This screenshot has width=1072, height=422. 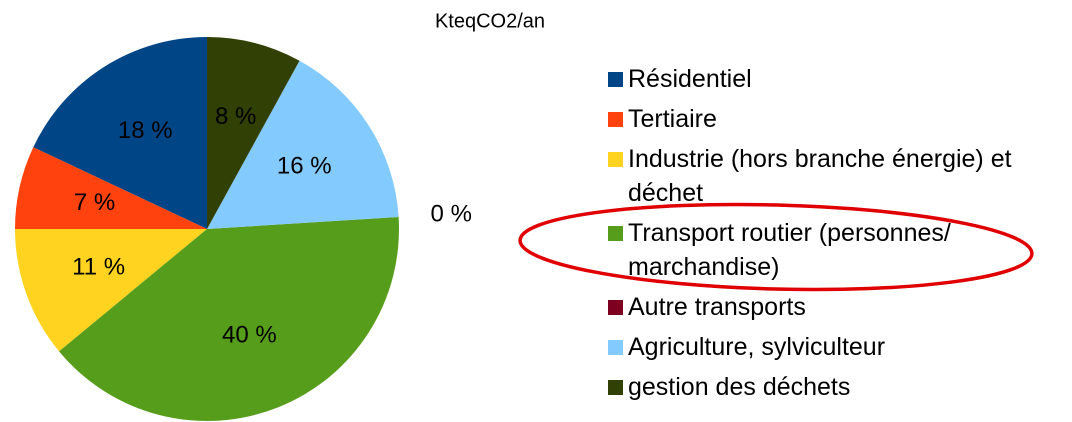 I want to click on highlight-ellipse, so click(x=776, y=247).